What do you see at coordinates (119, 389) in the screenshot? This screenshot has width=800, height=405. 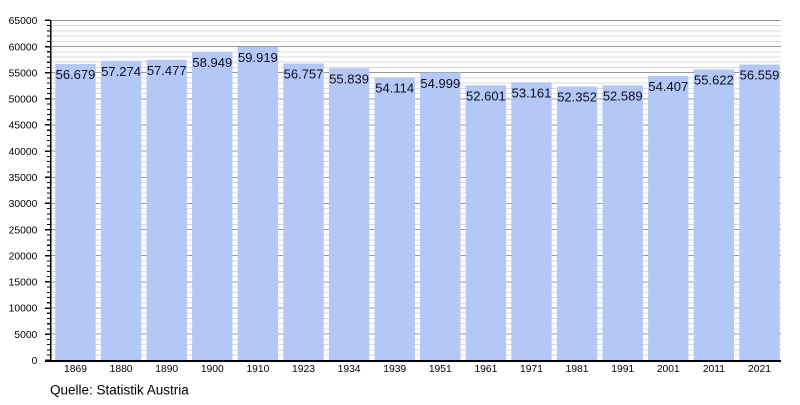 I see `svg-text: Quelle: Statistik Austria` at bounding box center [119, 389].